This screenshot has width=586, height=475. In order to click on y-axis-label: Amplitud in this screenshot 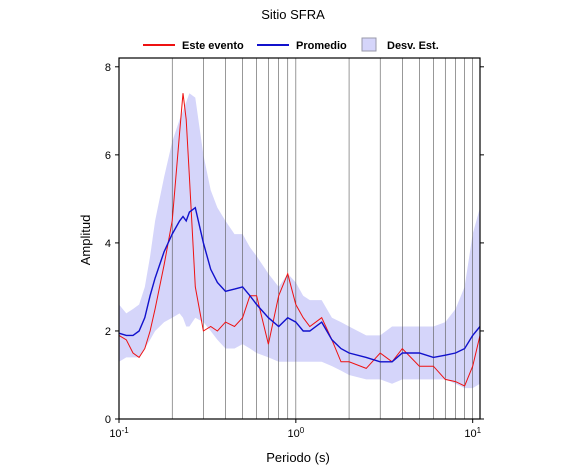, I will do `click(85, 240)`.